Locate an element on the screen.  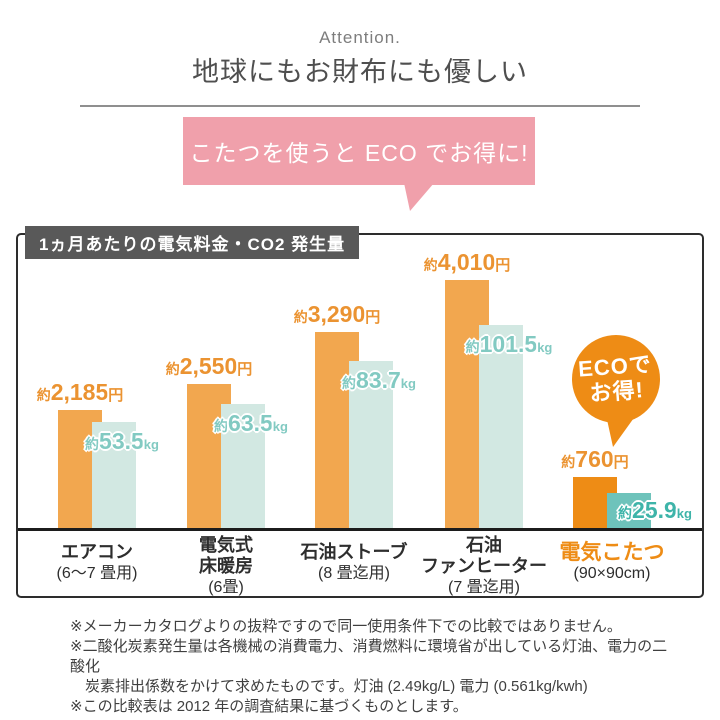
cost-label: 約2,185円 is located at coordinates (80, 392).